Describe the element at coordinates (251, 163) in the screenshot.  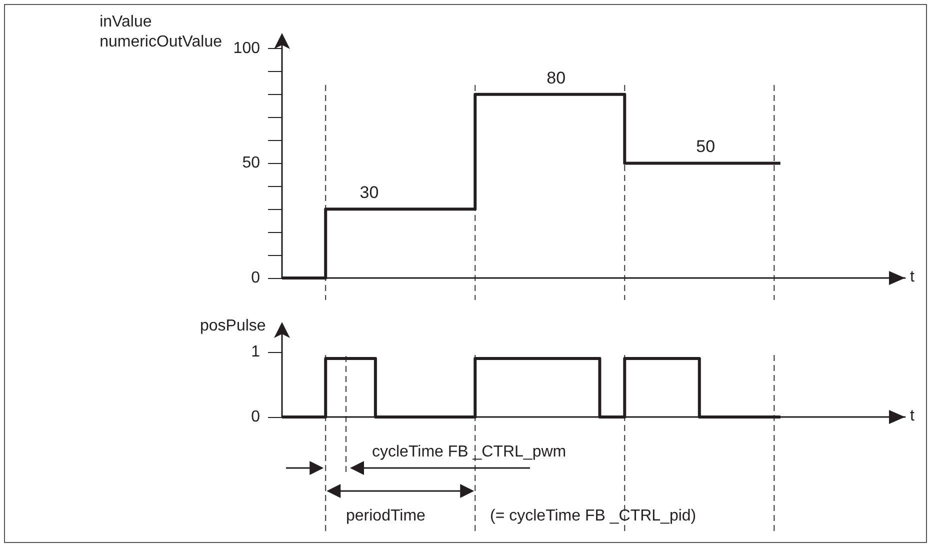
I see `y-tick-label: 50` at that location.